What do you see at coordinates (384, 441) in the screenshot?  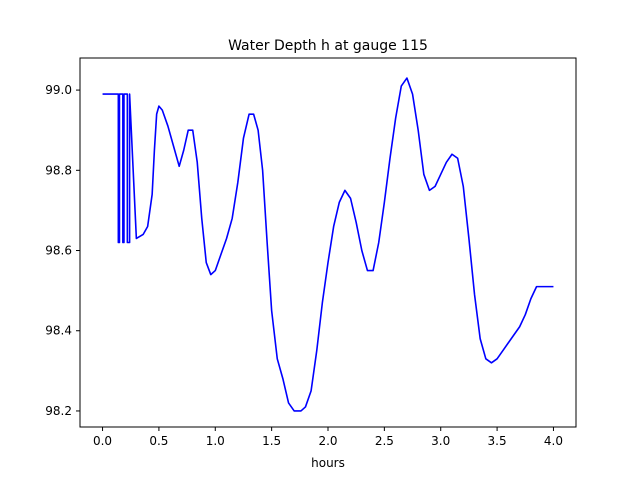 I see `x-tick-label: 2.5` at bounding box center [384, 441].